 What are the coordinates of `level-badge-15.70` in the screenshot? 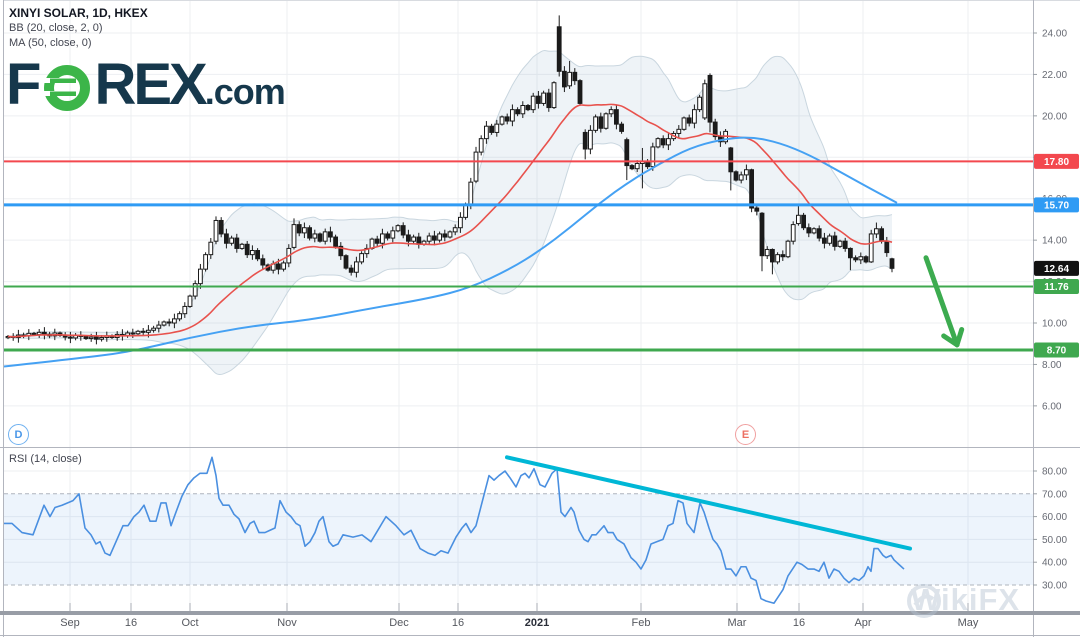 It's located at (1056, 205).